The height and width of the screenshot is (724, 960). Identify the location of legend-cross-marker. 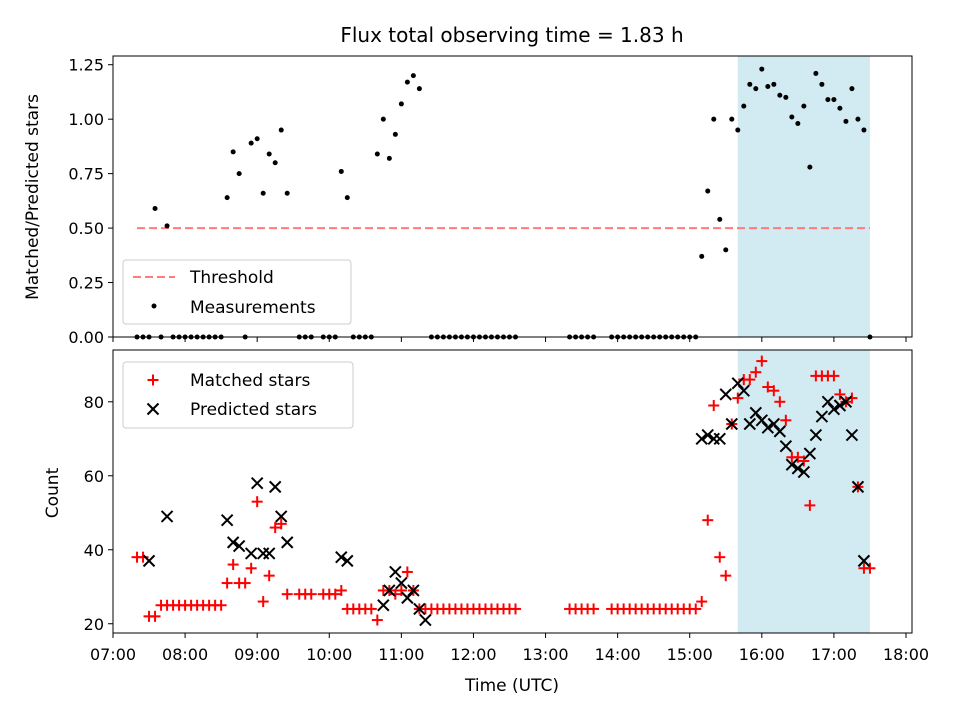
(153, 409).